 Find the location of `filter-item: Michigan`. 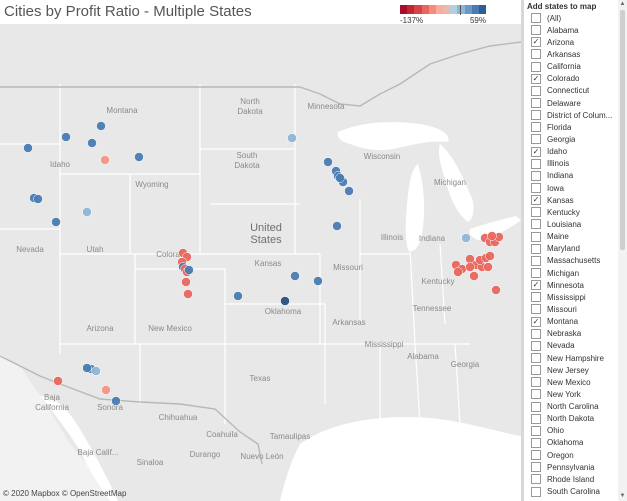

filter-item: Michigan is located at coordinates (570, 273).